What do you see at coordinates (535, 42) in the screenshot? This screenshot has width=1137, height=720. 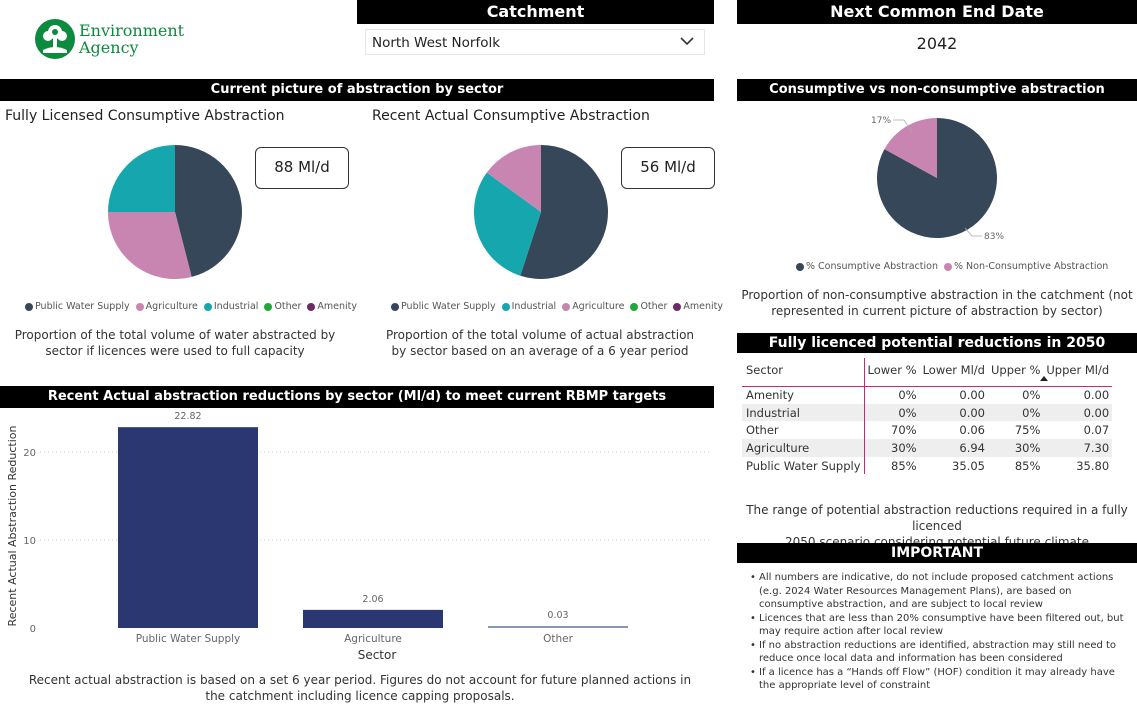 I see `catchment-dropdown: North West Norfolk` at bounding box center [535, 42].